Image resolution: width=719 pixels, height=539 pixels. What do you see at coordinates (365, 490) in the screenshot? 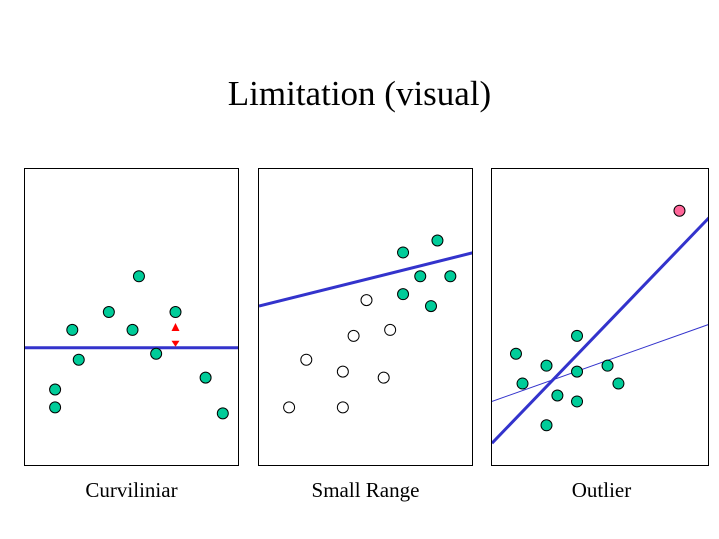
I see `chart-caption-small-range: Small Range` at bounding box center [365, 490].